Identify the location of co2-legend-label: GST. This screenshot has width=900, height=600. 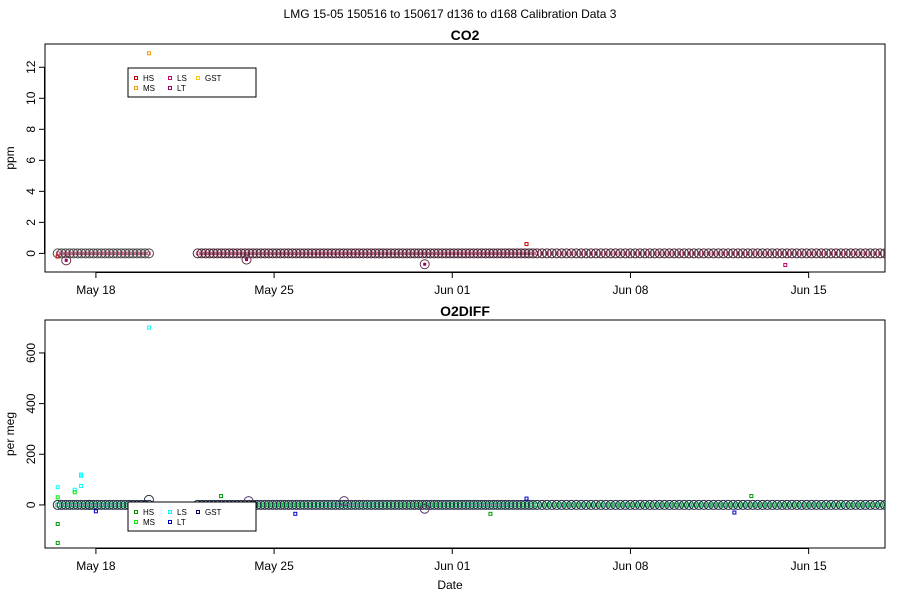
(213, 78).